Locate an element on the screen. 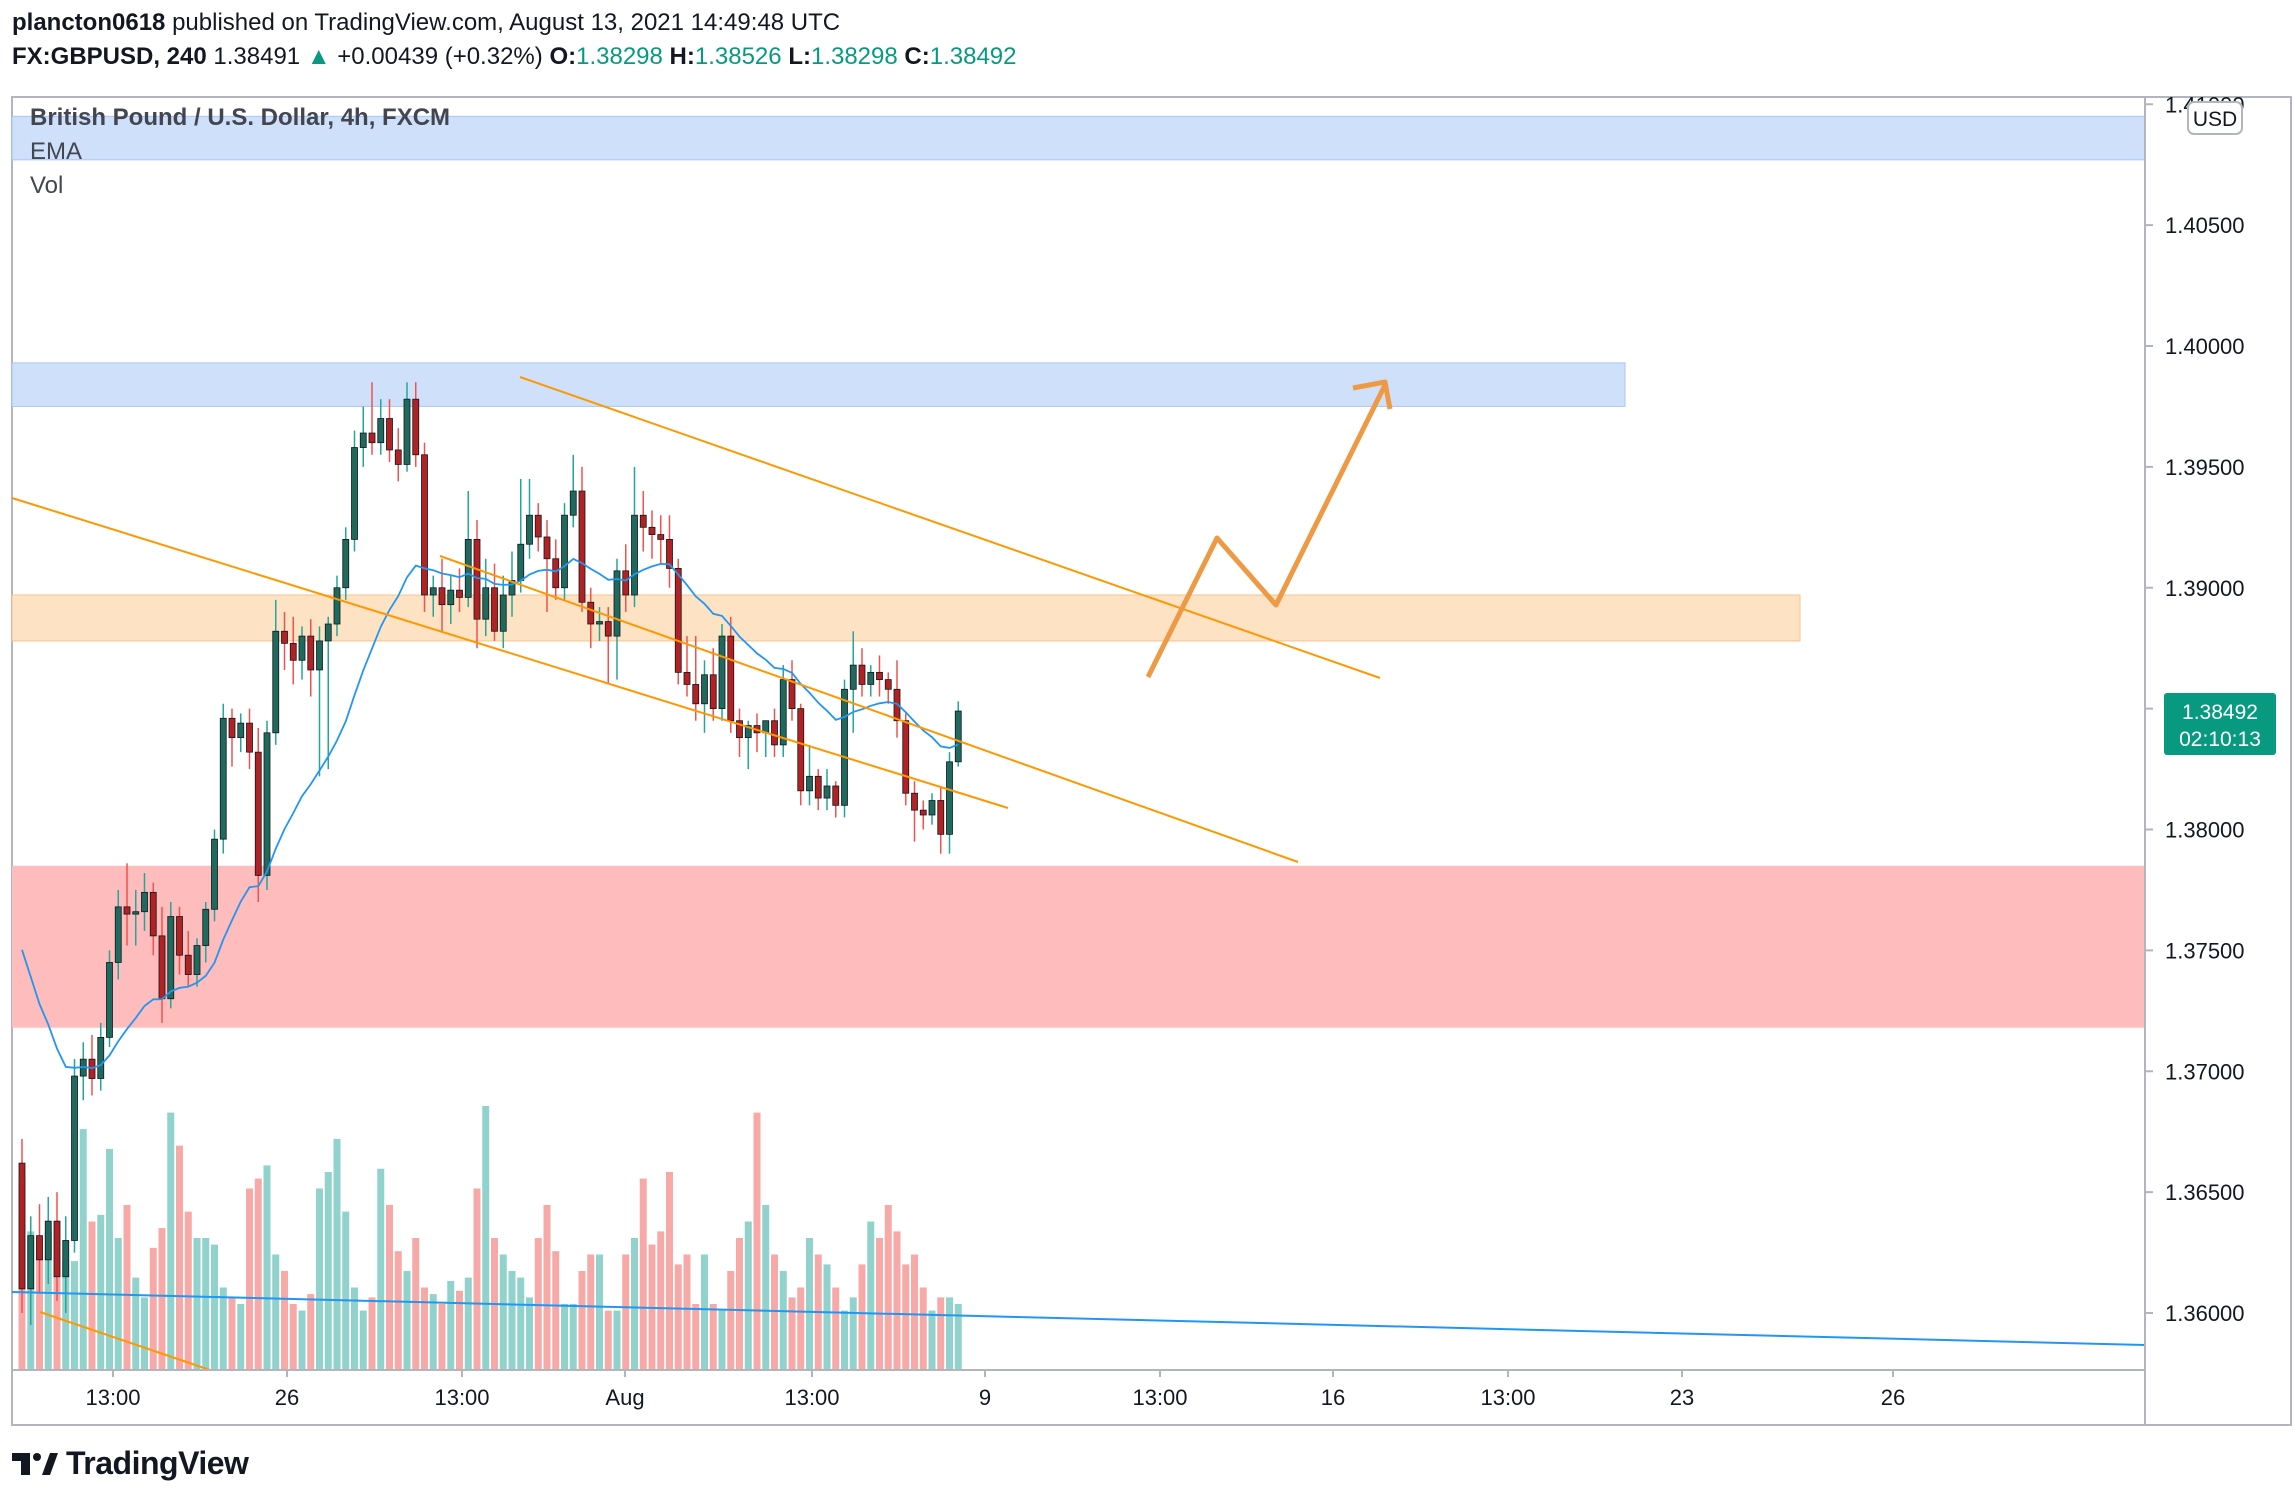  price-tick-label: 1.38000 is located at coordinates (2205, 830).